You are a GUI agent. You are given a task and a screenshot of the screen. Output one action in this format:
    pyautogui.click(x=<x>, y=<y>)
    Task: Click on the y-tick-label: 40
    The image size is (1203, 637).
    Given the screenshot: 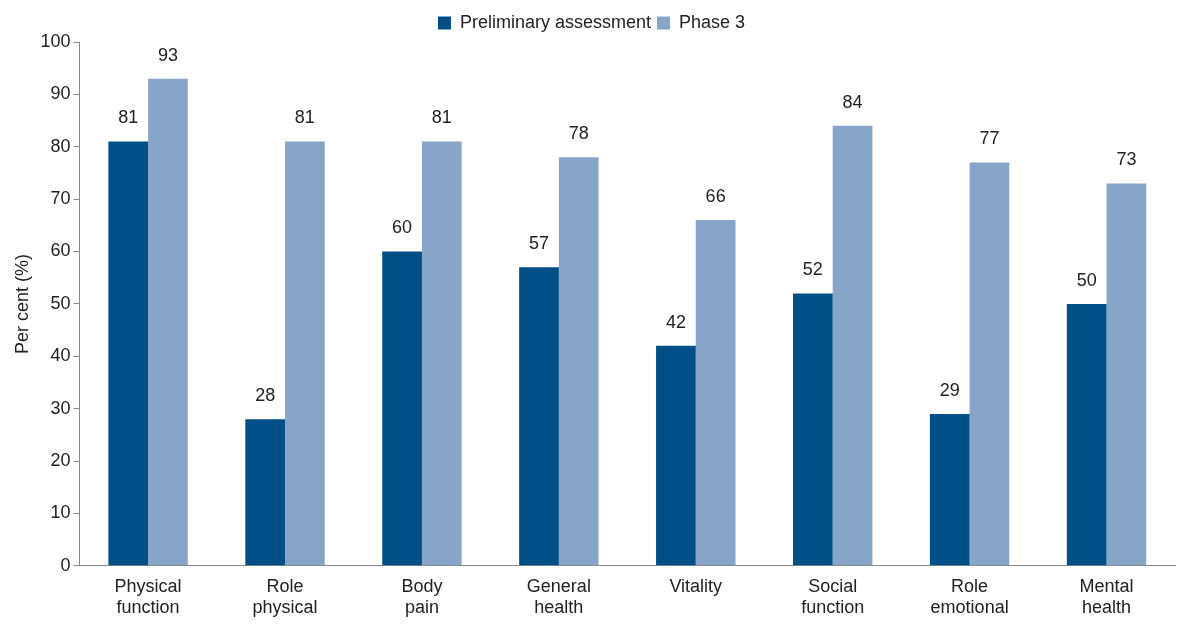 What is the action you would take?
    pyautogui.click(x=60, y=355)
    